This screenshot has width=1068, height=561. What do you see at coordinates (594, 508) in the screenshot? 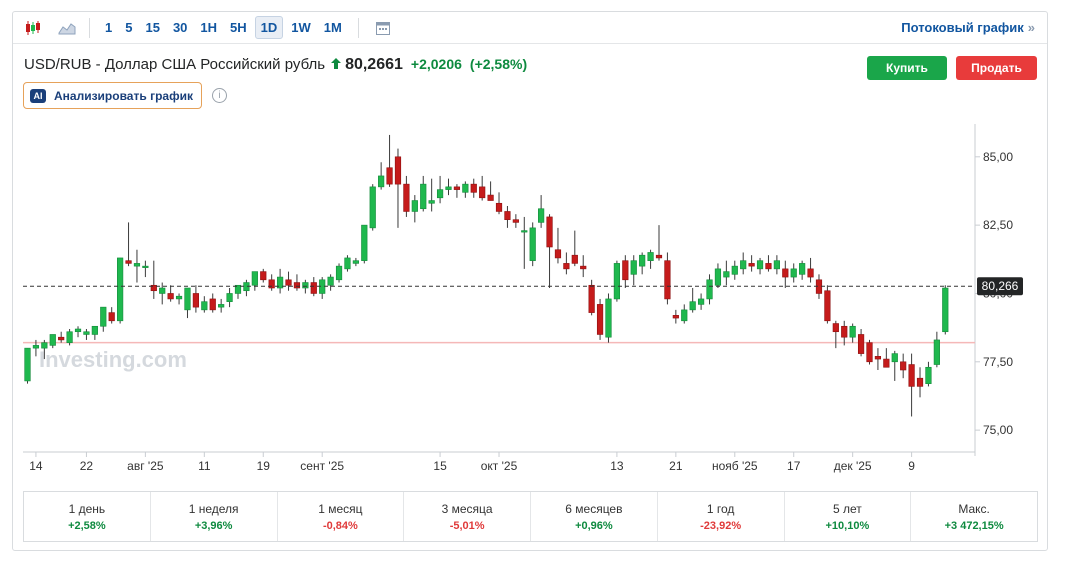
I see `performance-period: 6 месяцев` at bounding box center [594, 508].